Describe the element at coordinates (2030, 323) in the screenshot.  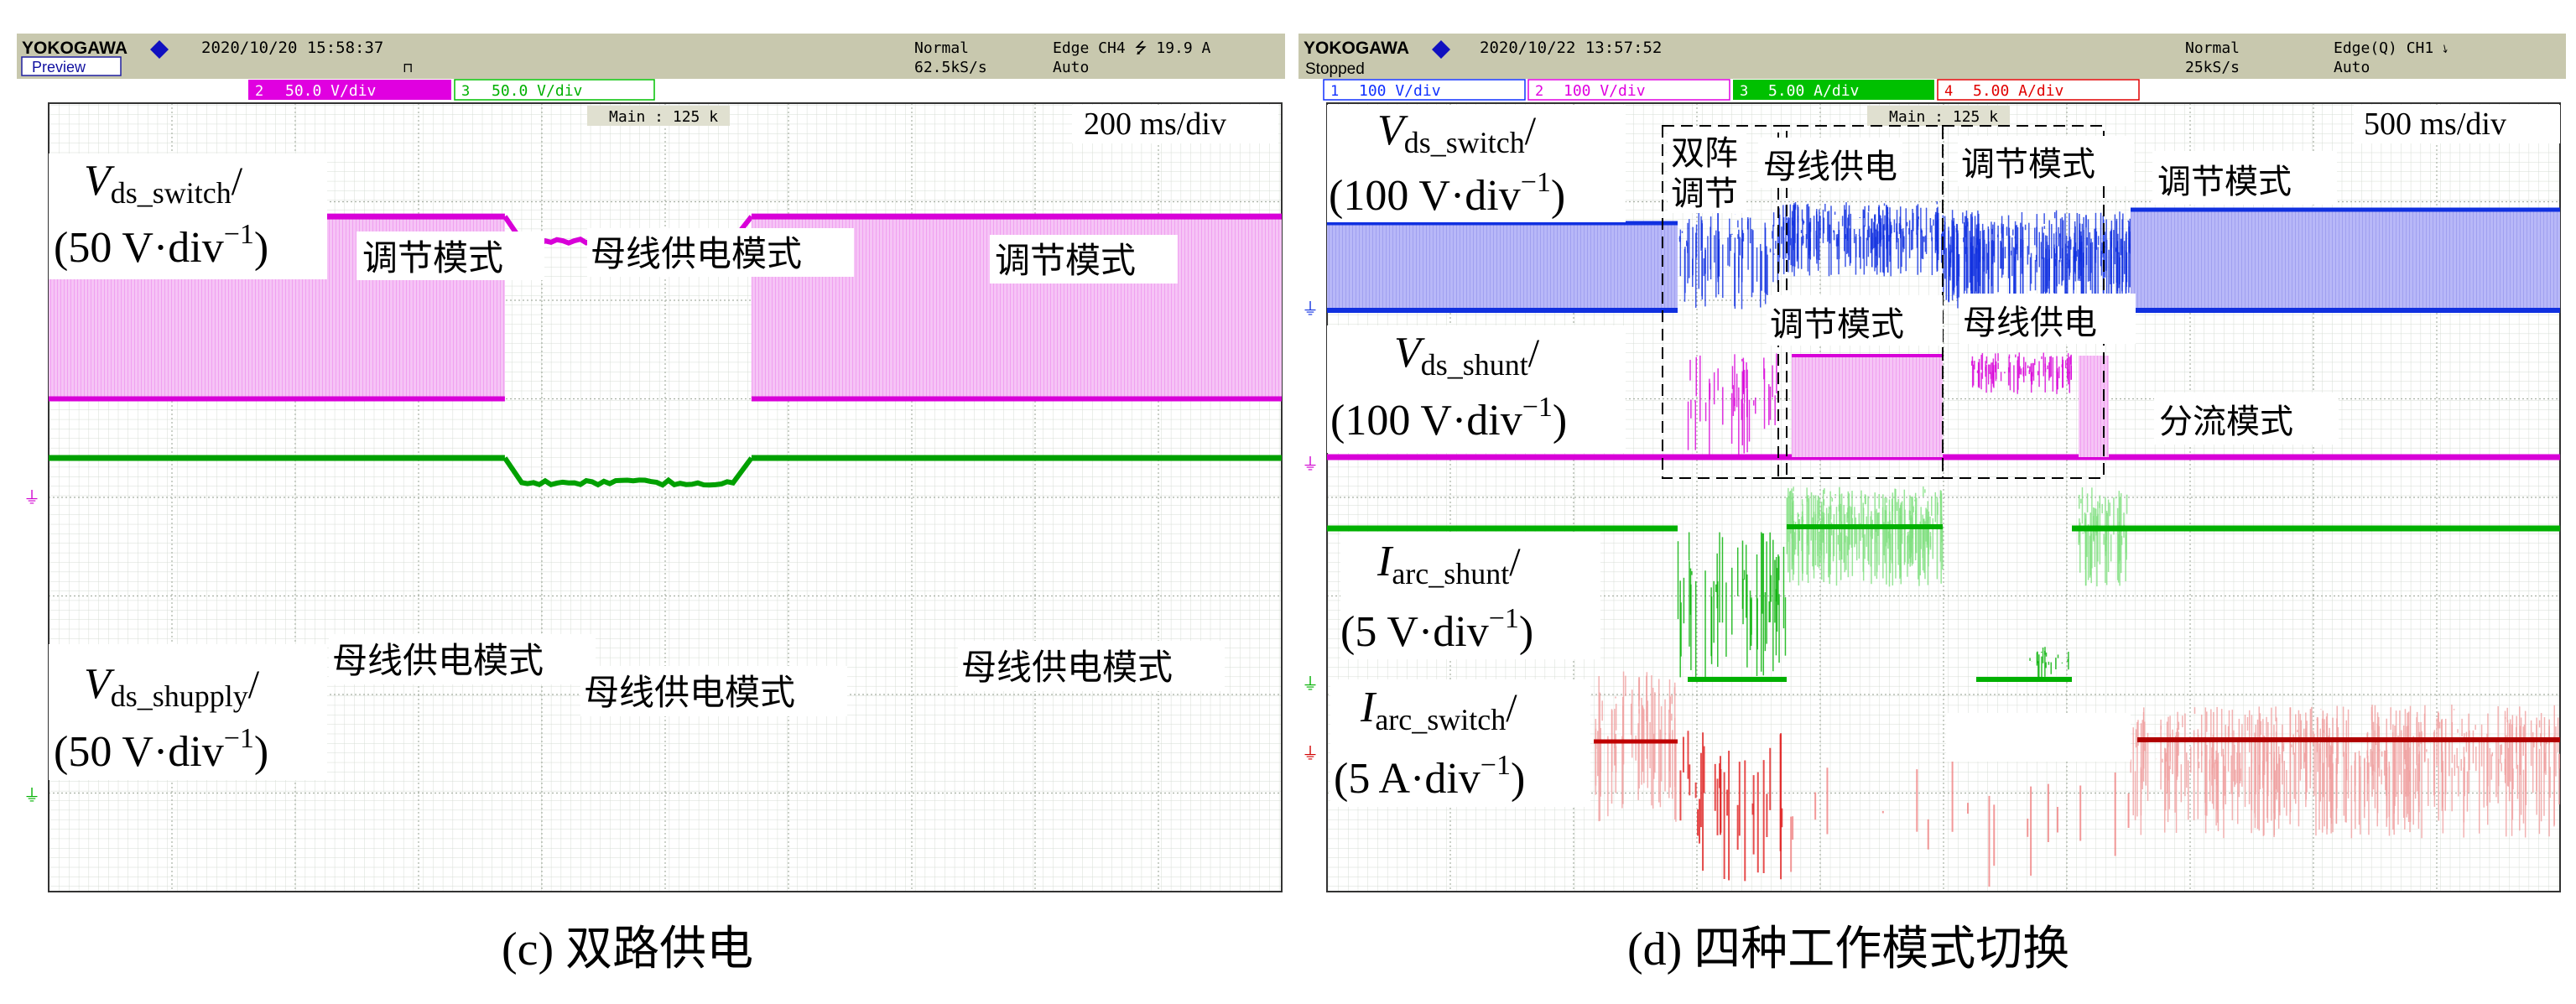
I see `panel-d-bus2-label: 母线供电` at that location.